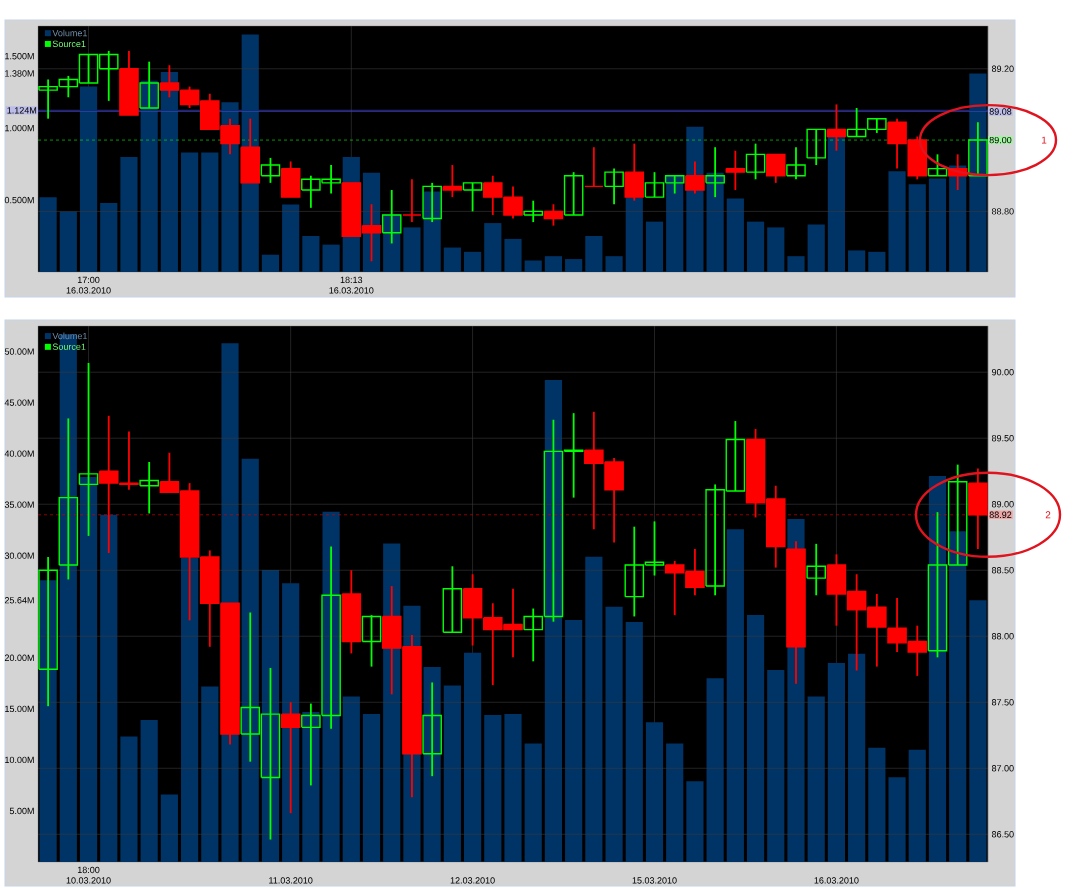 Image resolution: width=1083 pixels, height=888 pixels. Describe the element at coordinates (88, 875) in the screenshot. I see `x-tick-label: 18:00 10.03.2010` at that location.